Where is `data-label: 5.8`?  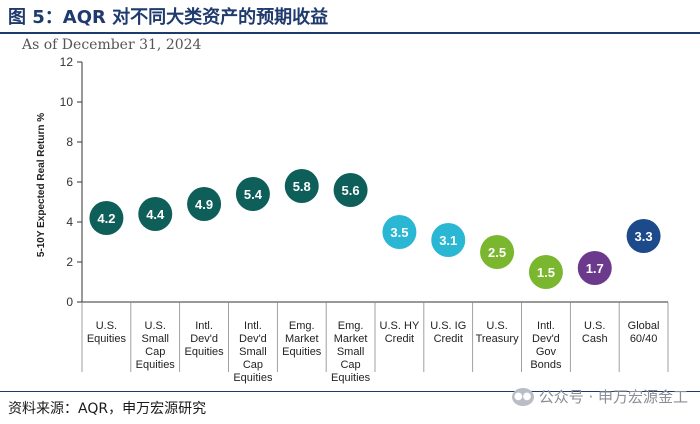
data-label: 5.8 is located at coordinates (302, 186).